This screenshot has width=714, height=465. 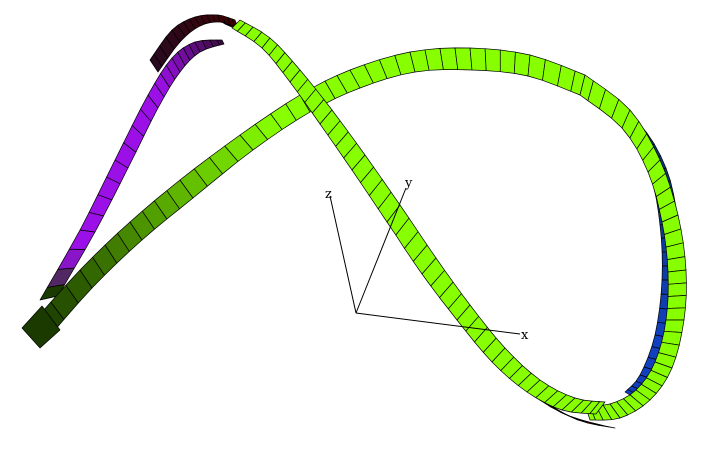 What do you see at coordinates (41, 327) in the screenshot?
I see `ribbon-end-cap` at bounding box center [41, 327].